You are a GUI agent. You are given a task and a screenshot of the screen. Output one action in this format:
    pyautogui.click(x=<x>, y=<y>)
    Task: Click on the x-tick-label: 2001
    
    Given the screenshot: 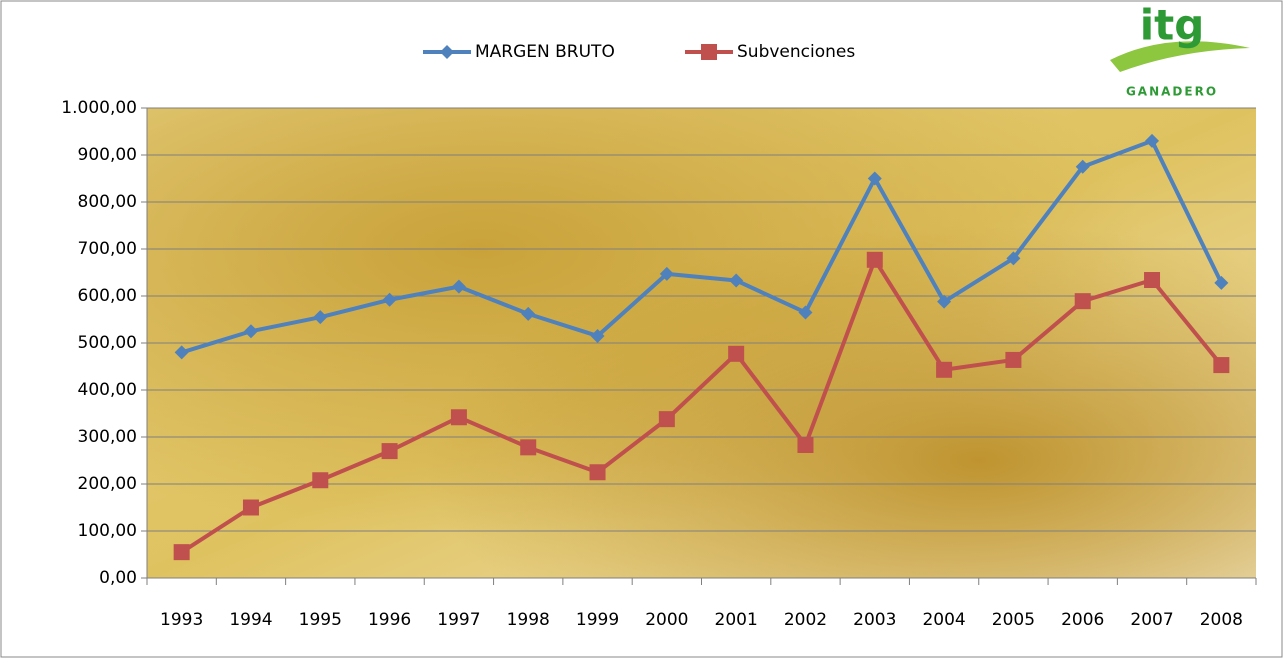 What is the action you would take?
    pyautogui.click(x=736, y=620)
    